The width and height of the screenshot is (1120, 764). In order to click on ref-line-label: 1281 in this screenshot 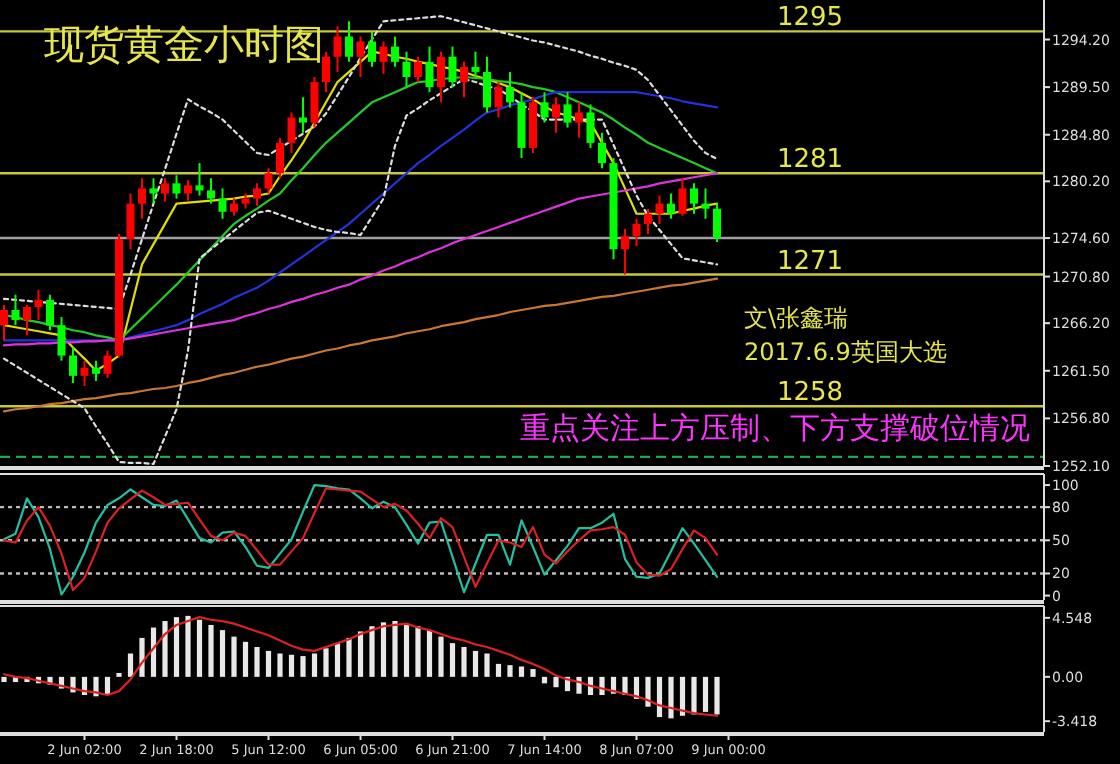, I will do `click(810, 160)`.